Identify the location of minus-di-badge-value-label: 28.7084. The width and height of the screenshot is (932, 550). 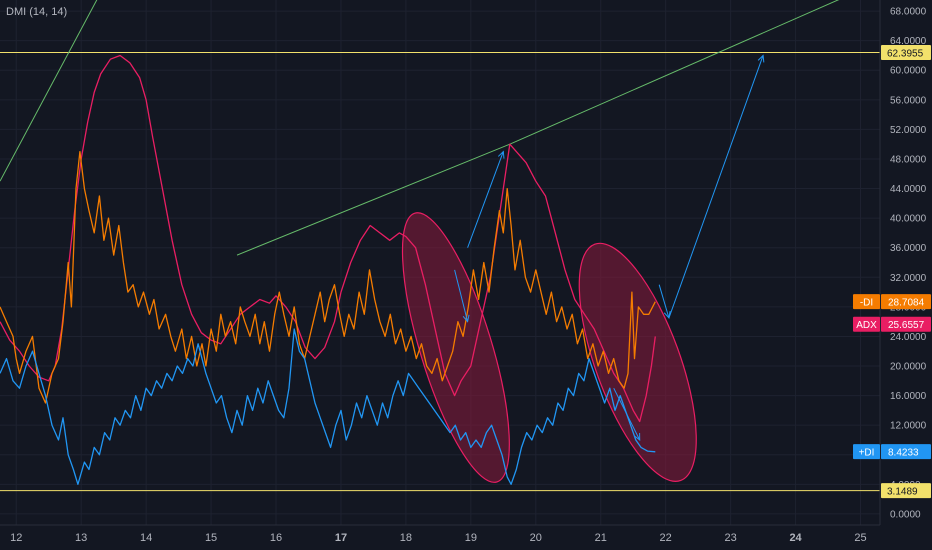
(906, 303).